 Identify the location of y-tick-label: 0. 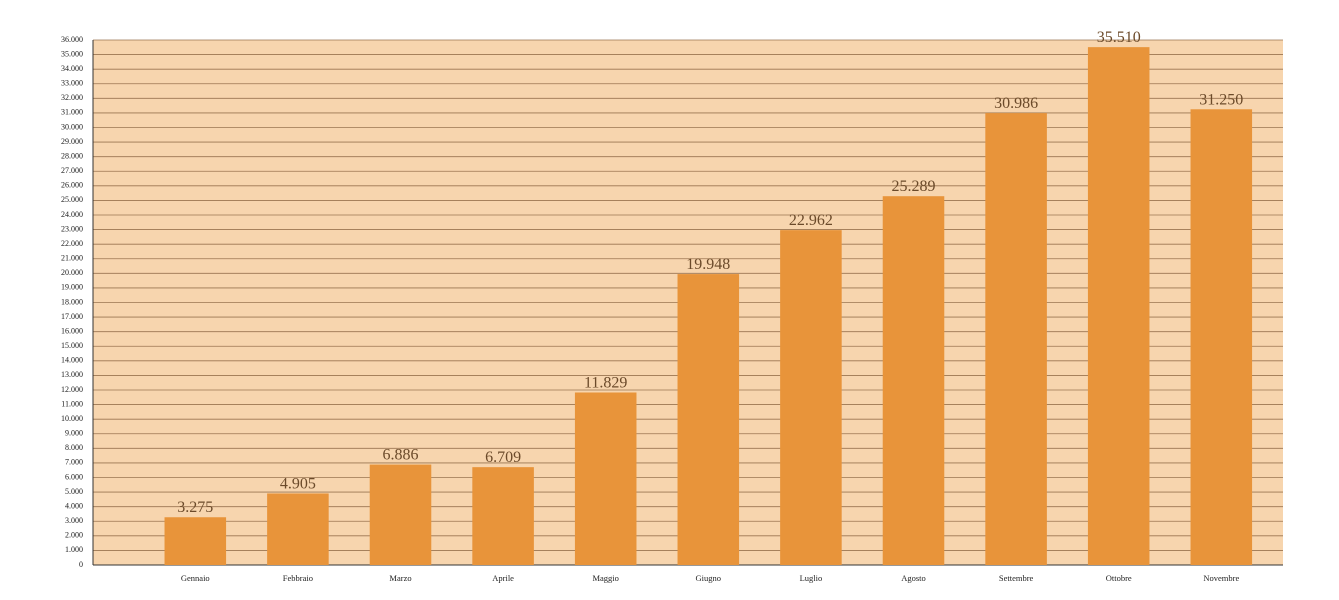
(81, 564).